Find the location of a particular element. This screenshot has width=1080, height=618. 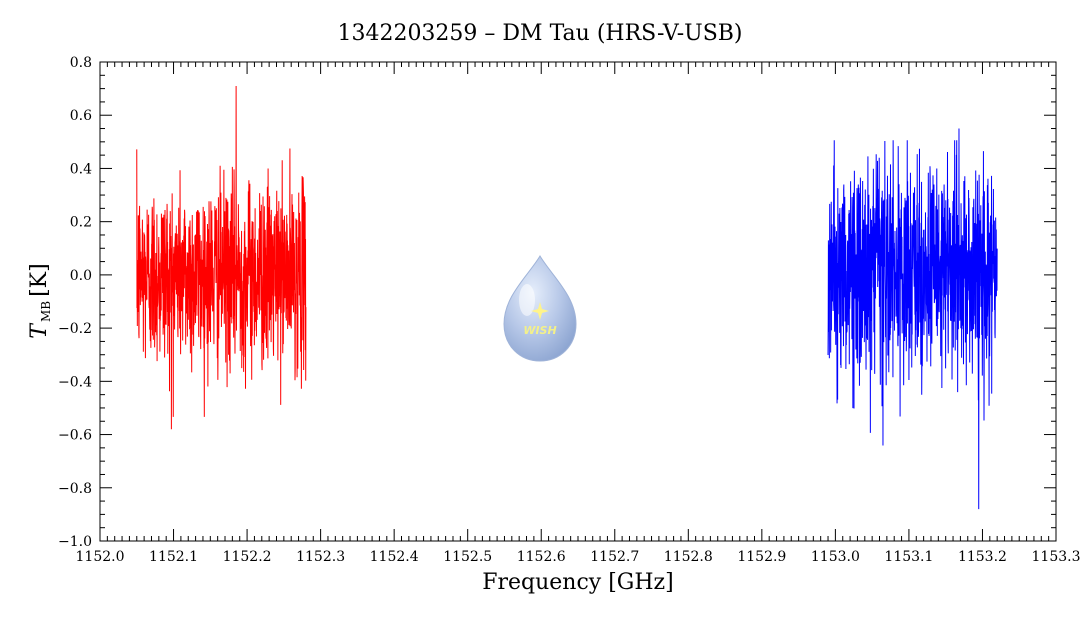

y-tick-label: −0.2 is located at coordinates (75, 329).